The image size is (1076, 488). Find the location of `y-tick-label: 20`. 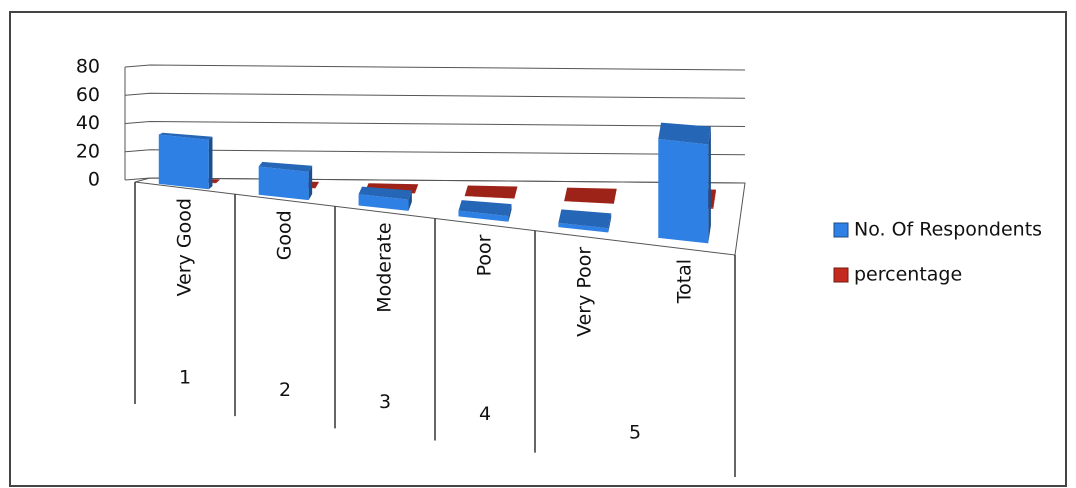

y-tick-label: 20 is located at coordinates (88, 151).